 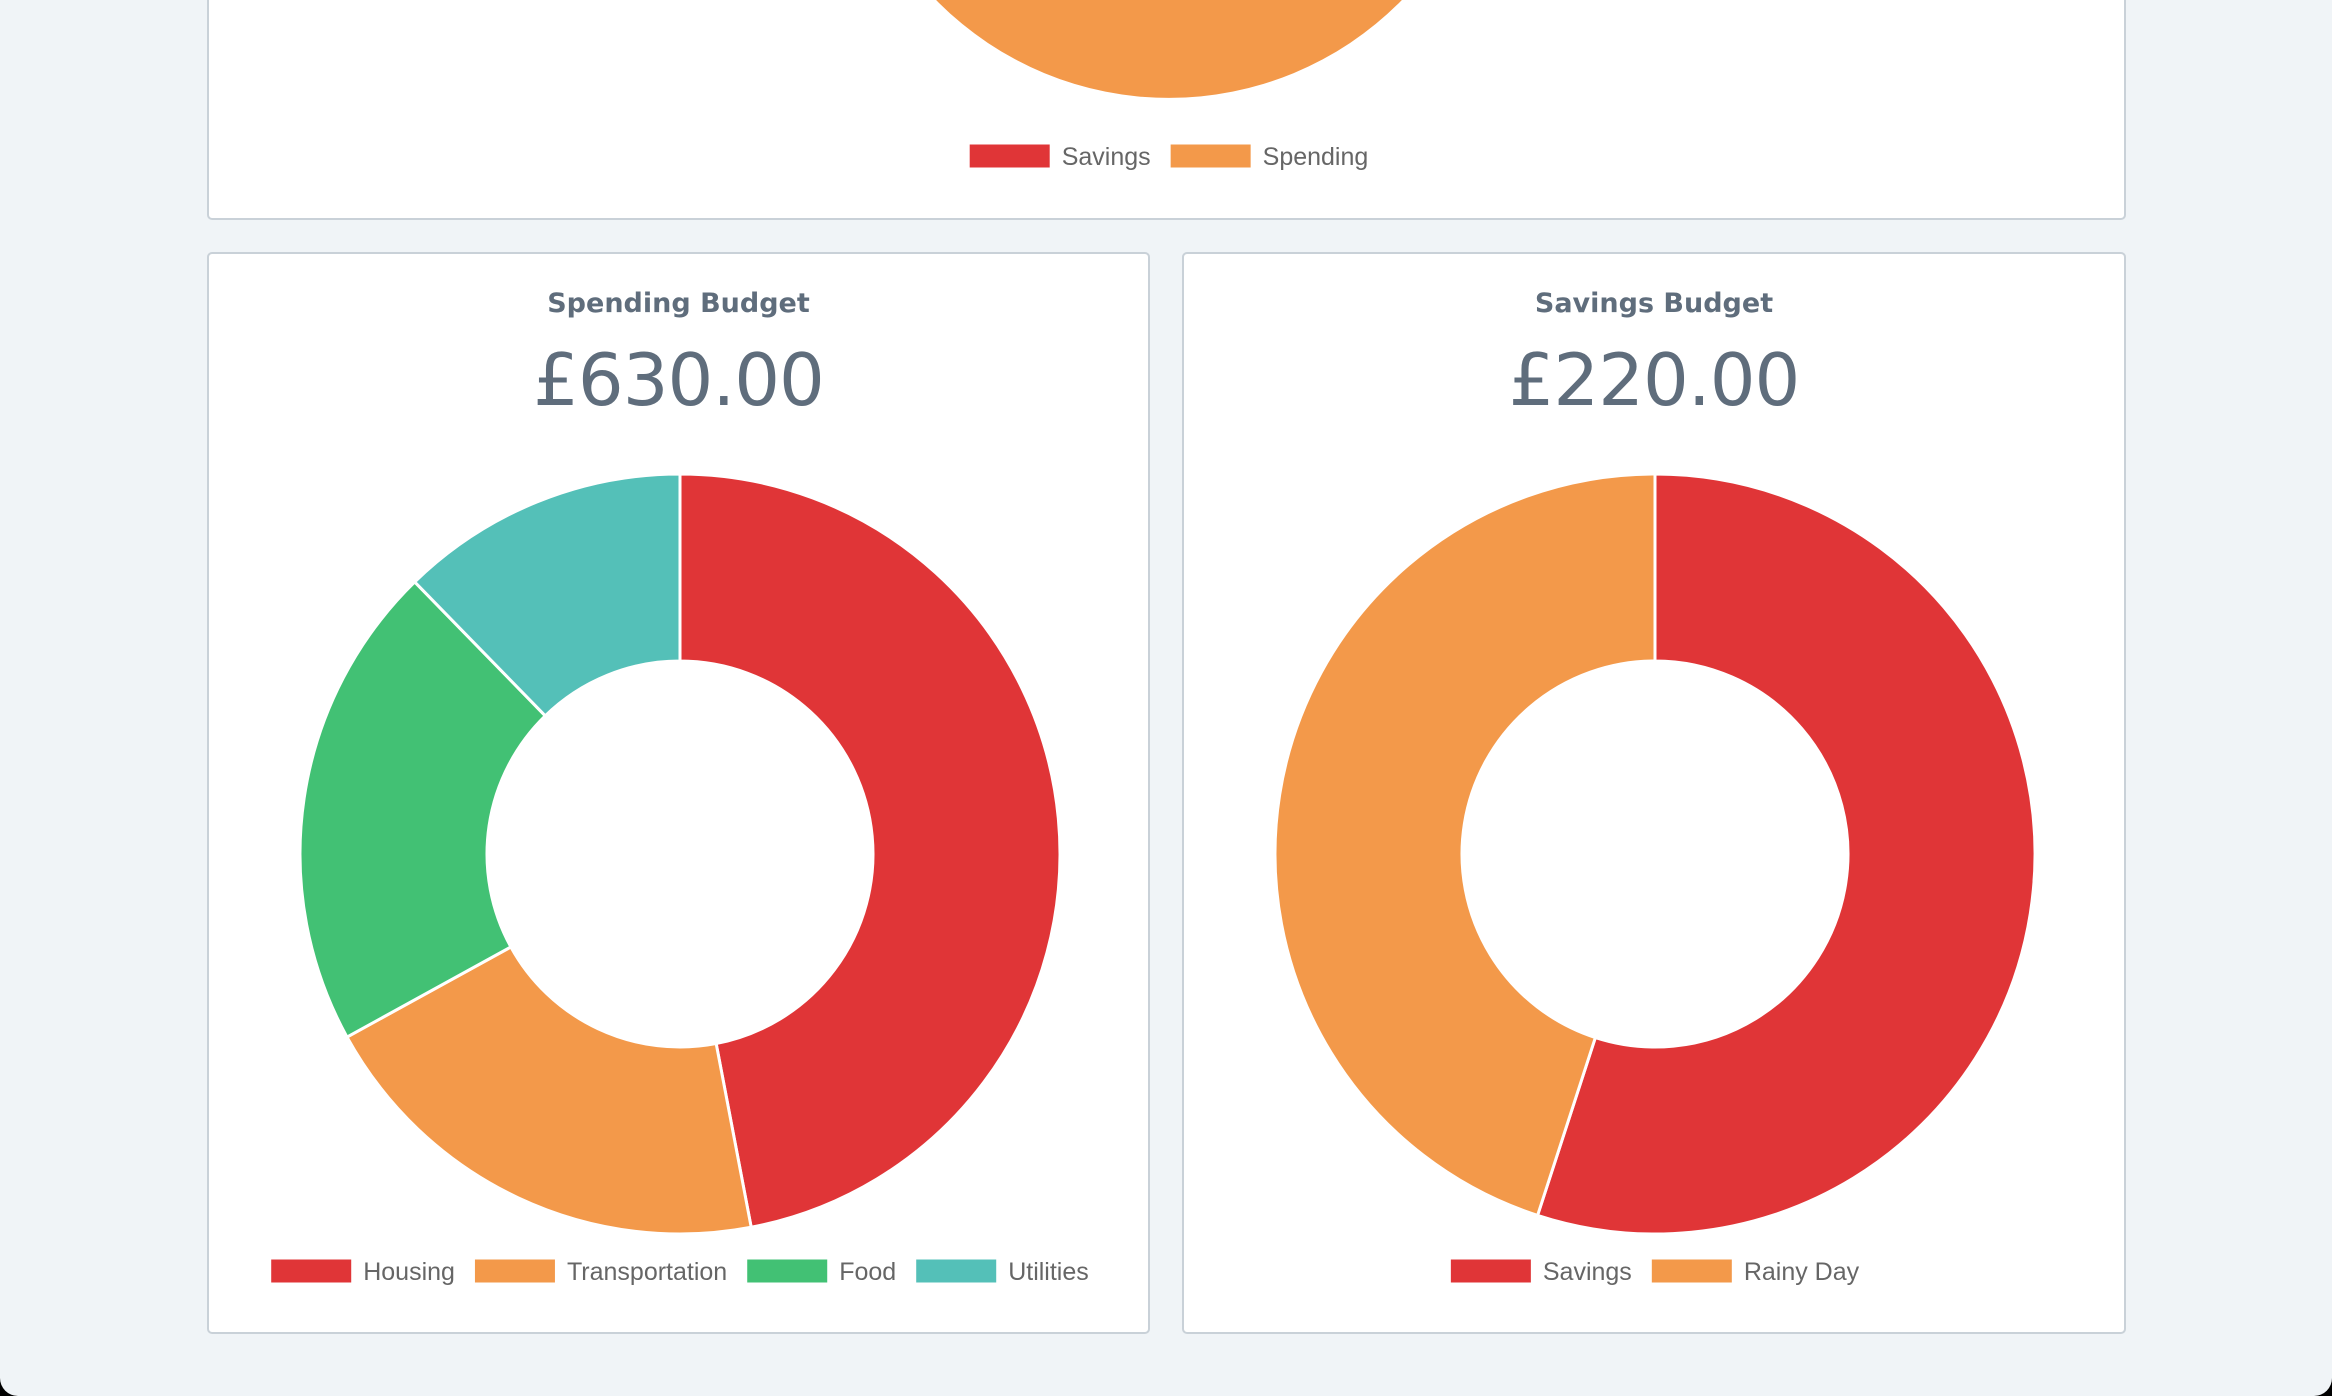 I want to click on budget-overview-card: Savings Spending, so click(x=1166, y=110).